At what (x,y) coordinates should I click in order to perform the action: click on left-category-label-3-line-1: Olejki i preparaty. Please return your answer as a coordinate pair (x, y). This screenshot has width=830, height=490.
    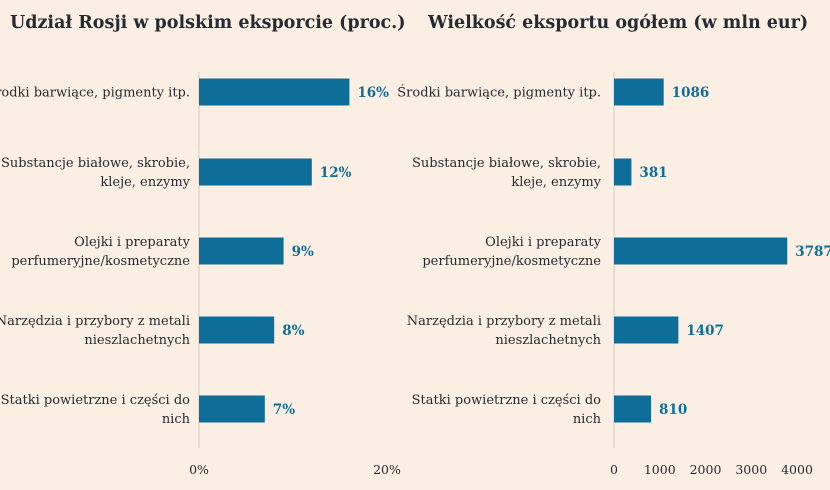
    Looking at the image, I should click on (132, 242).